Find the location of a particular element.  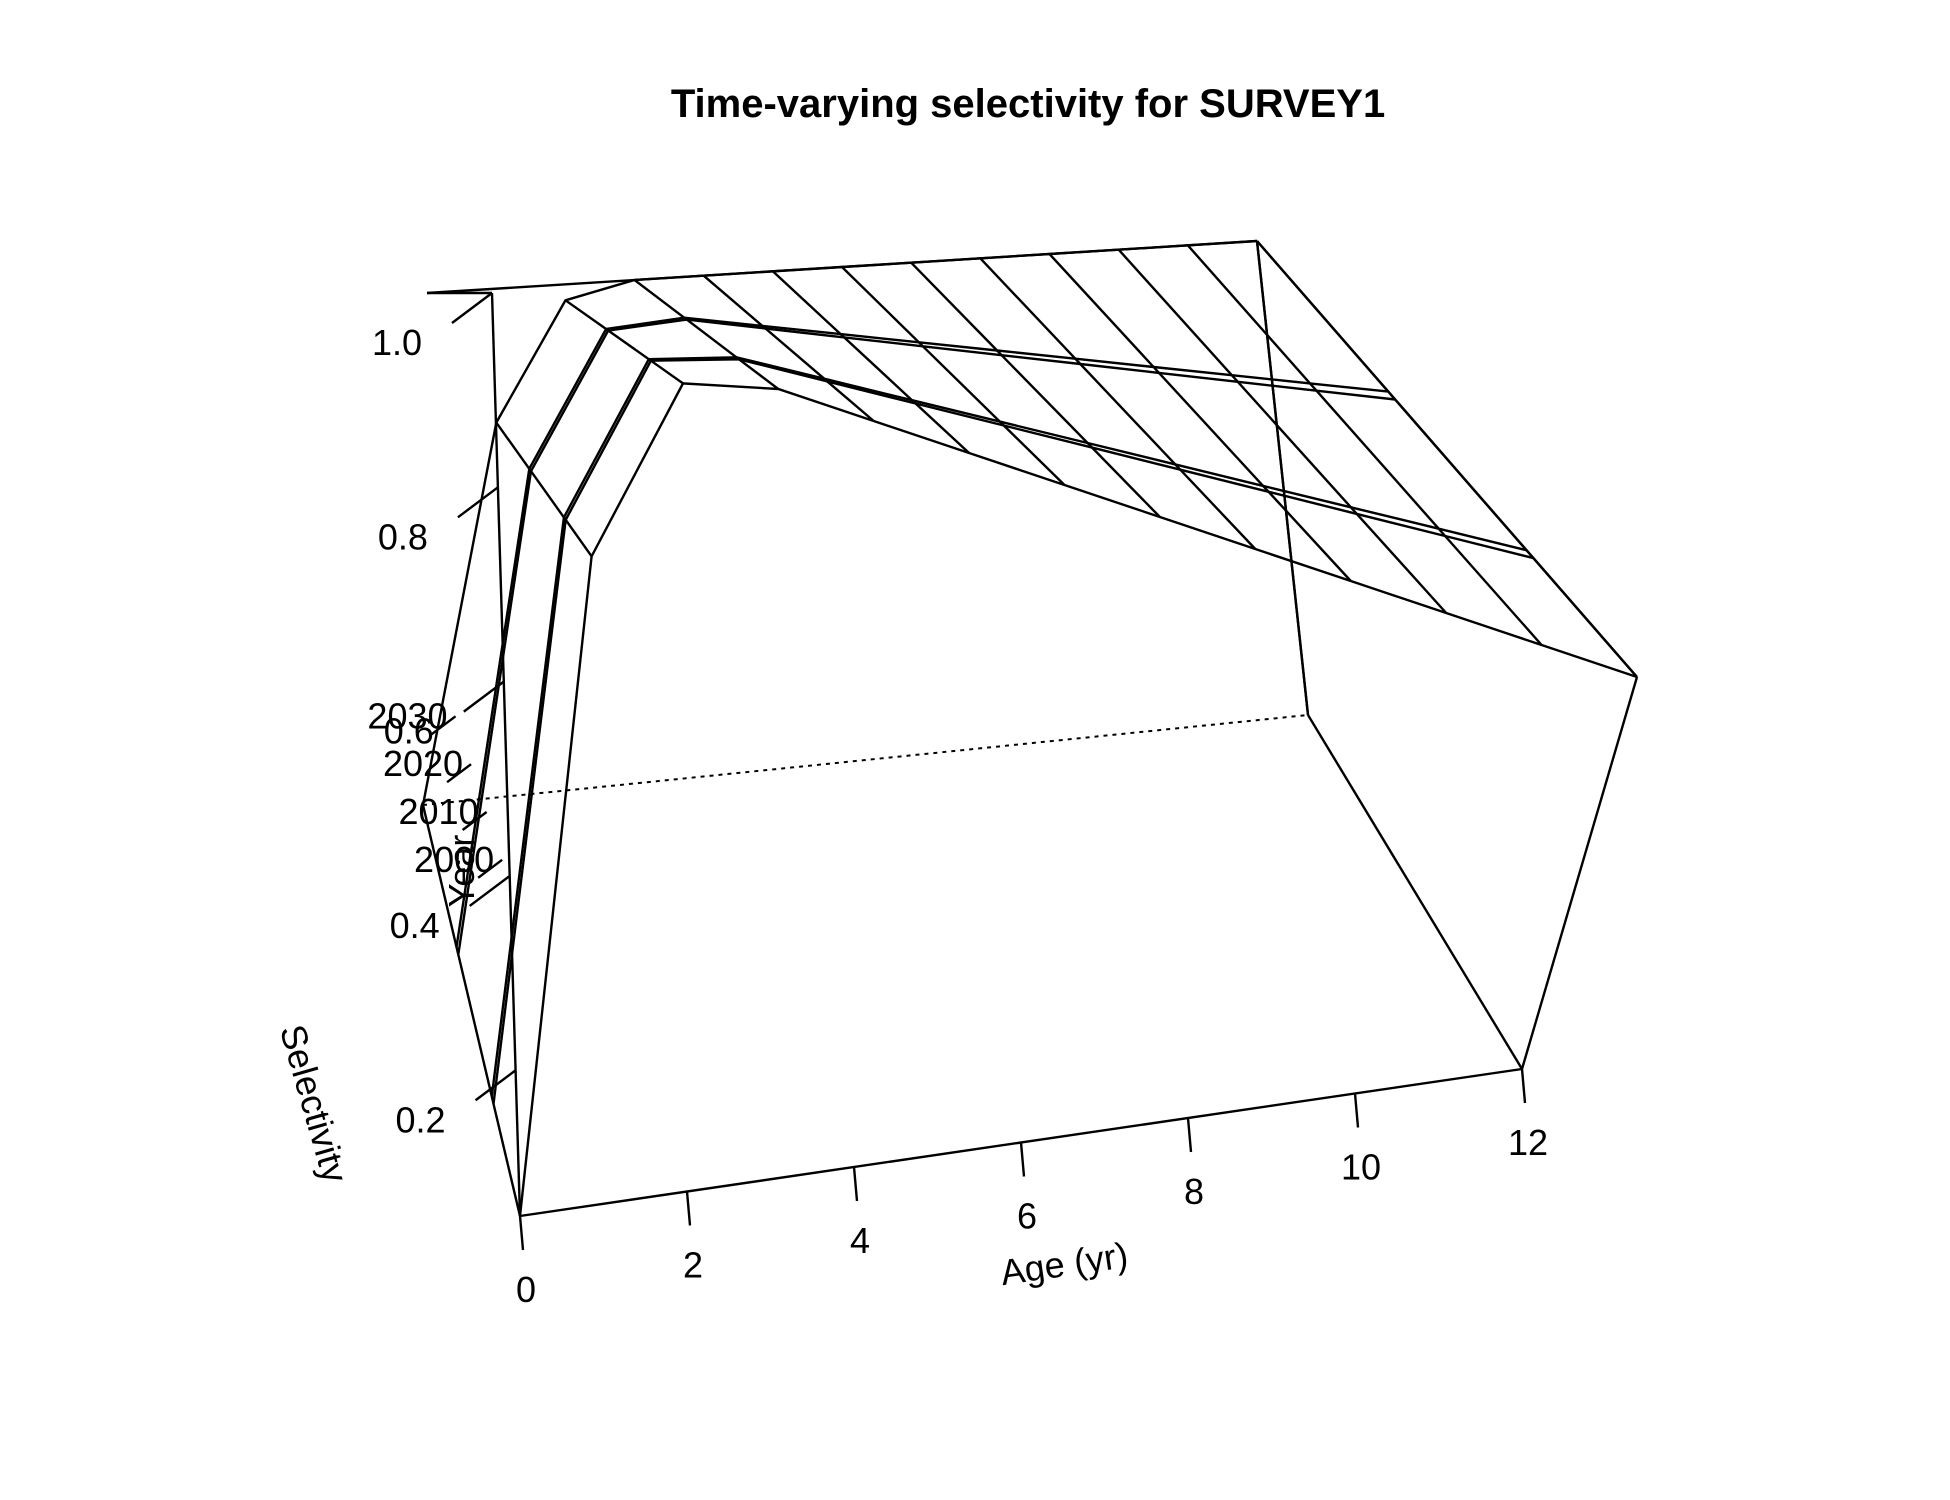

y-tick-label: 2000 is located at coordinates (454, 859).